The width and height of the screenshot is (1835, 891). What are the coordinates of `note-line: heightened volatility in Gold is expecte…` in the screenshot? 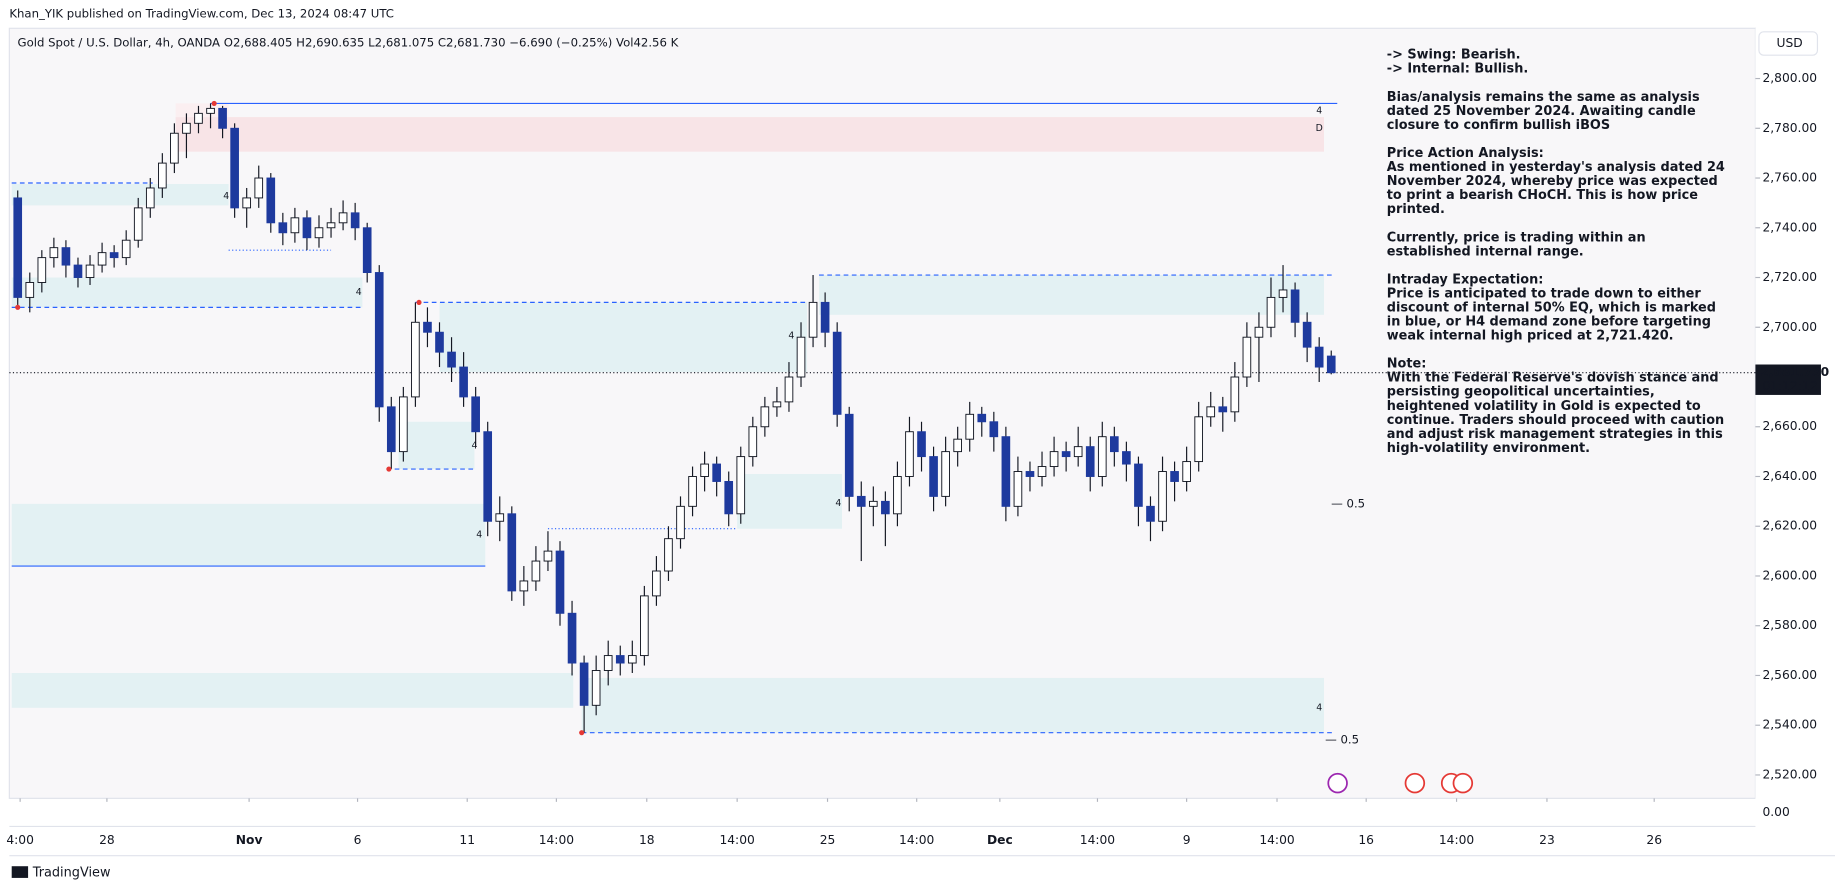 It's located at (1544, 406).